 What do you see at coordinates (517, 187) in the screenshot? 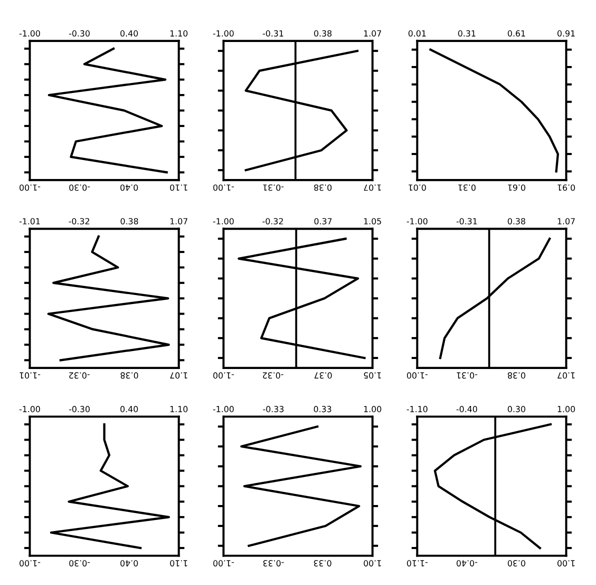
I see `x-tick-label: 0.61` at bounding box center [517, 187].